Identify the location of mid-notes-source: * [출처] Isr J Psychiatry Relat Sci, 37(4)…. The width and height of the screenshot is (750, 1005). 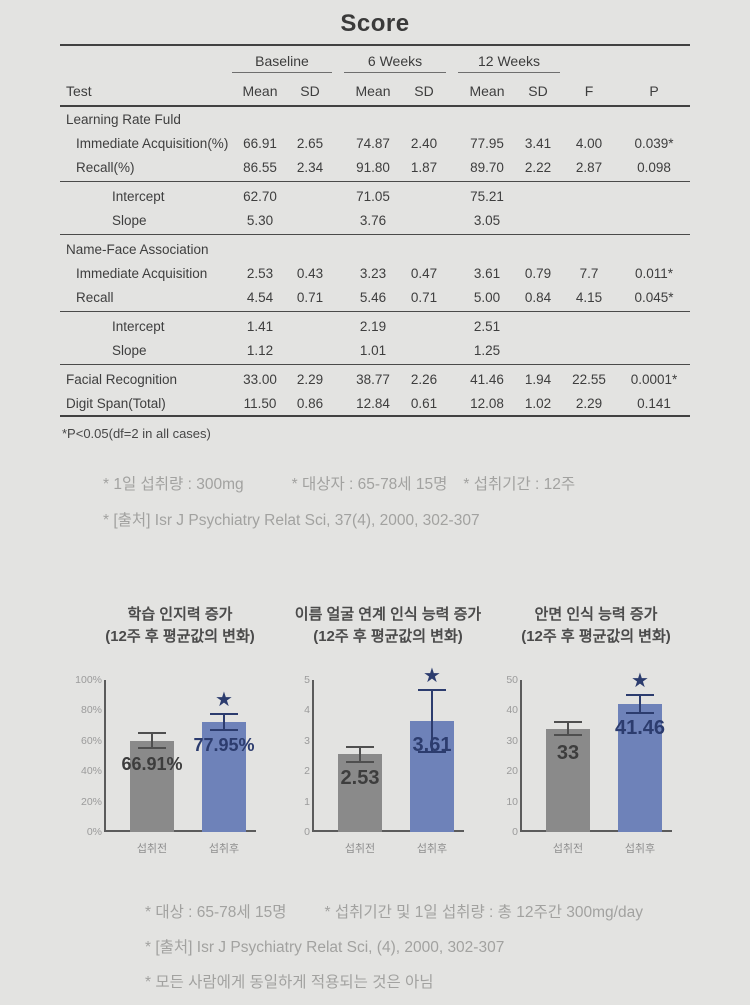
(291, 520).